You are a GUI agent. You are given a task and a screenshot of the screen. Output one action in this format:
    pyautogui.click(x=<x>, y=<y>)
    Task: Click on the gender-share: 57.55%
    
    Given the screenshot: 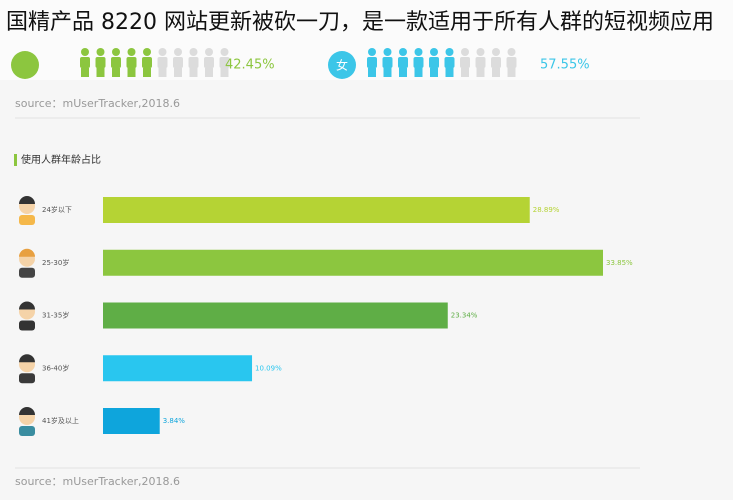 What is the action you would take?
    pyautogui.click(x=565, y=65)
    